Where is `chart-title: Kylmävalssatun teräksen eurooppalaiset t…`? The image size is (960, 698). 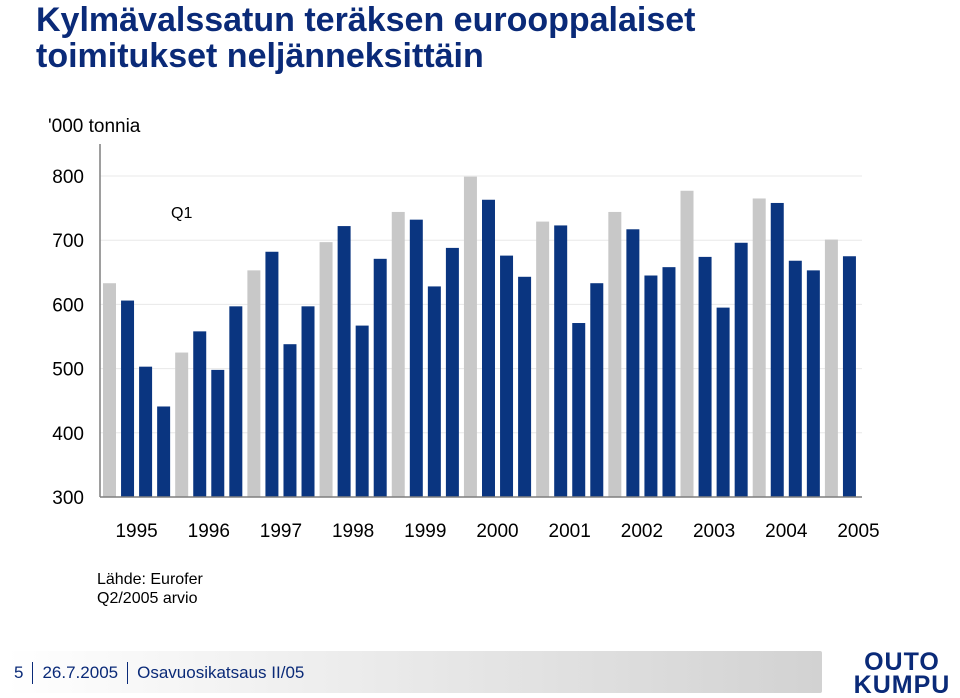
chart-title: Kylmävalssatun teräksen eurooppalaiset t… is located at coordinates (366, 38).